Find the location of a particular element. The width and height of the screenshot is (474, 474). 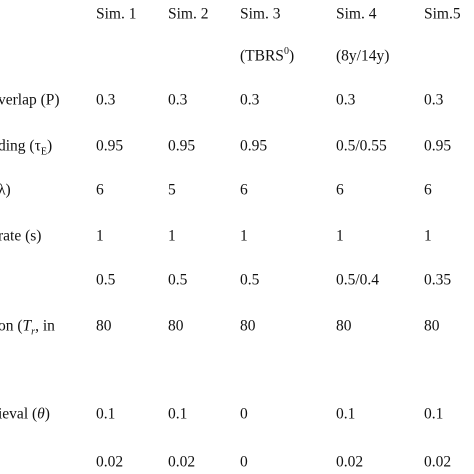

row-label: on (Tr, in is located at coordinates (27, 327).